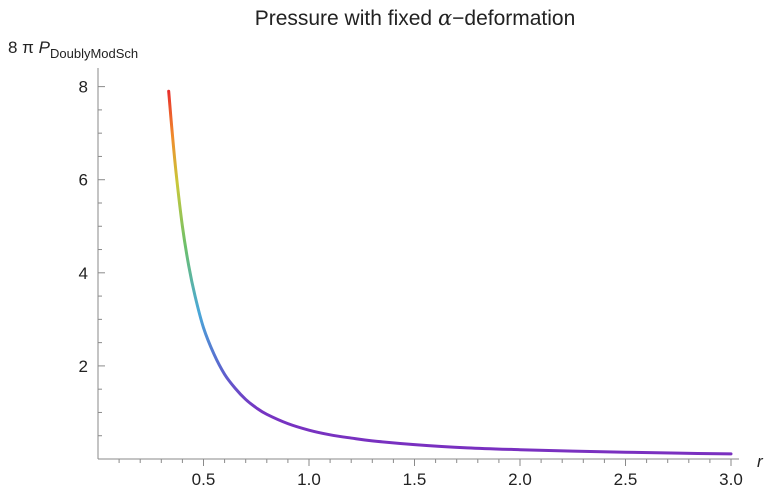 The image size is (765, 496). What do you see at coordinates (83, 87) in the screenshot?
I see `y-tick-label: 8` at bounding box center [83, 87].